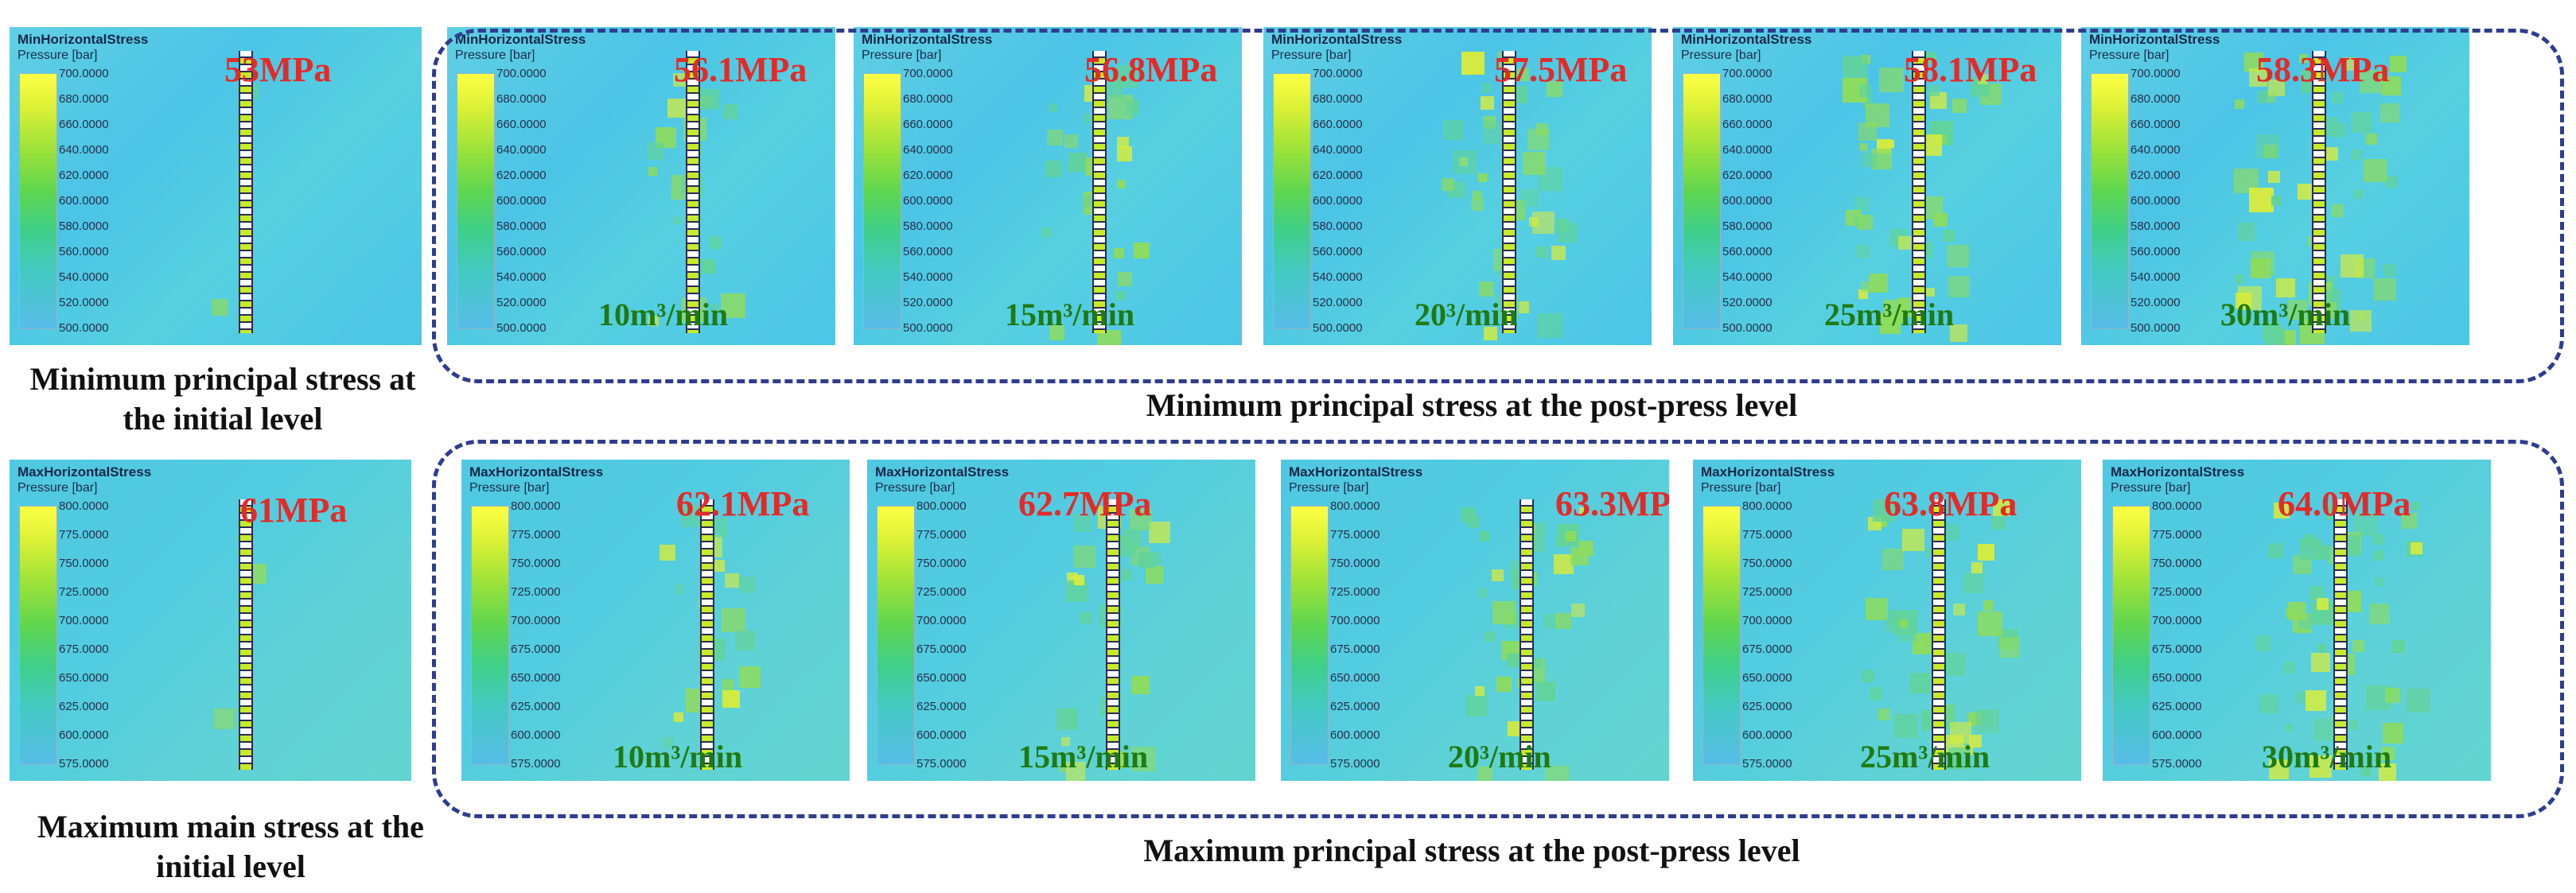 This screenshot has width=2576, height=893. I want to click on injection-rate-label: 10m³/min, so click(664, 314).